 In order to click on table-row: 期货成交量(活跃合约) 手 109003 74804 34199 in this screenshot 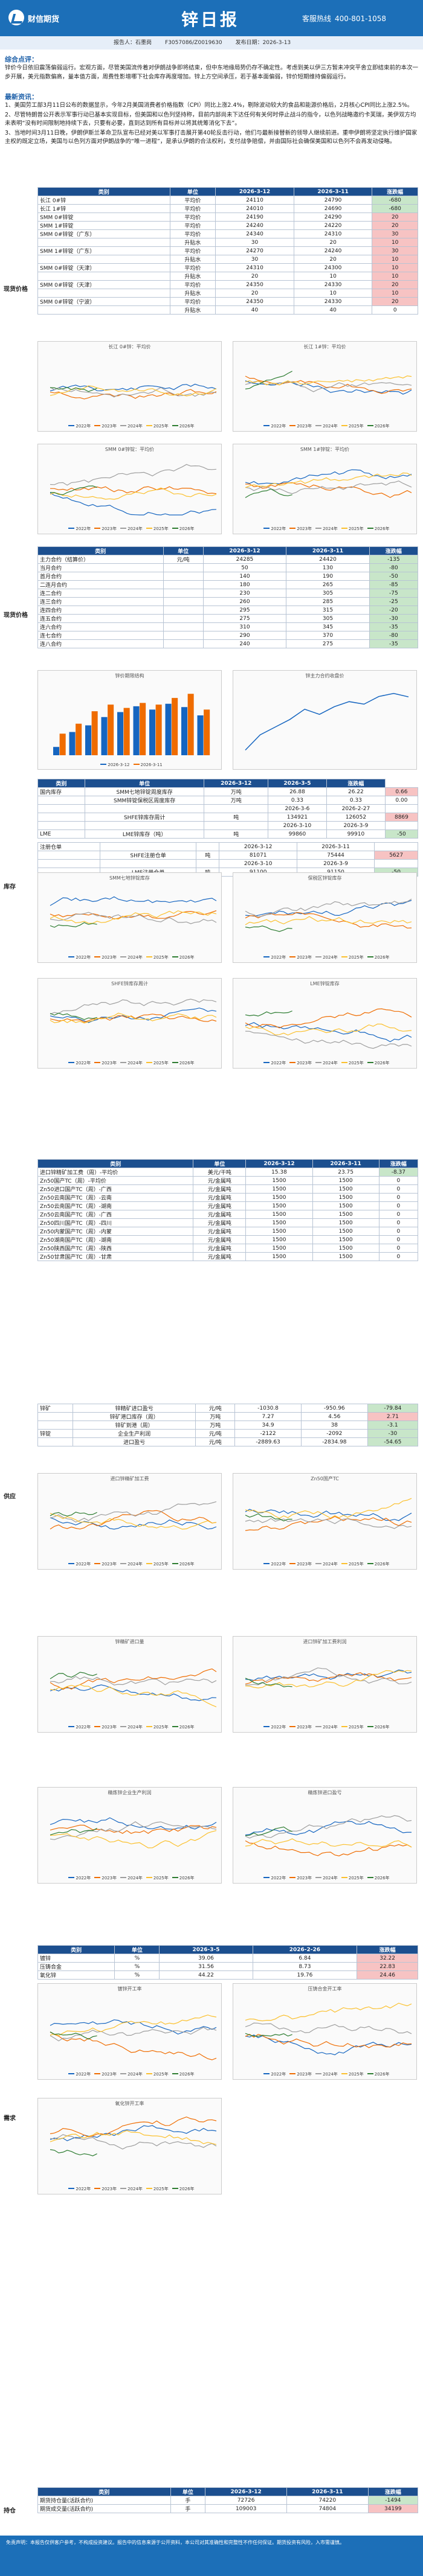, I will do `click(228, 2508)`.